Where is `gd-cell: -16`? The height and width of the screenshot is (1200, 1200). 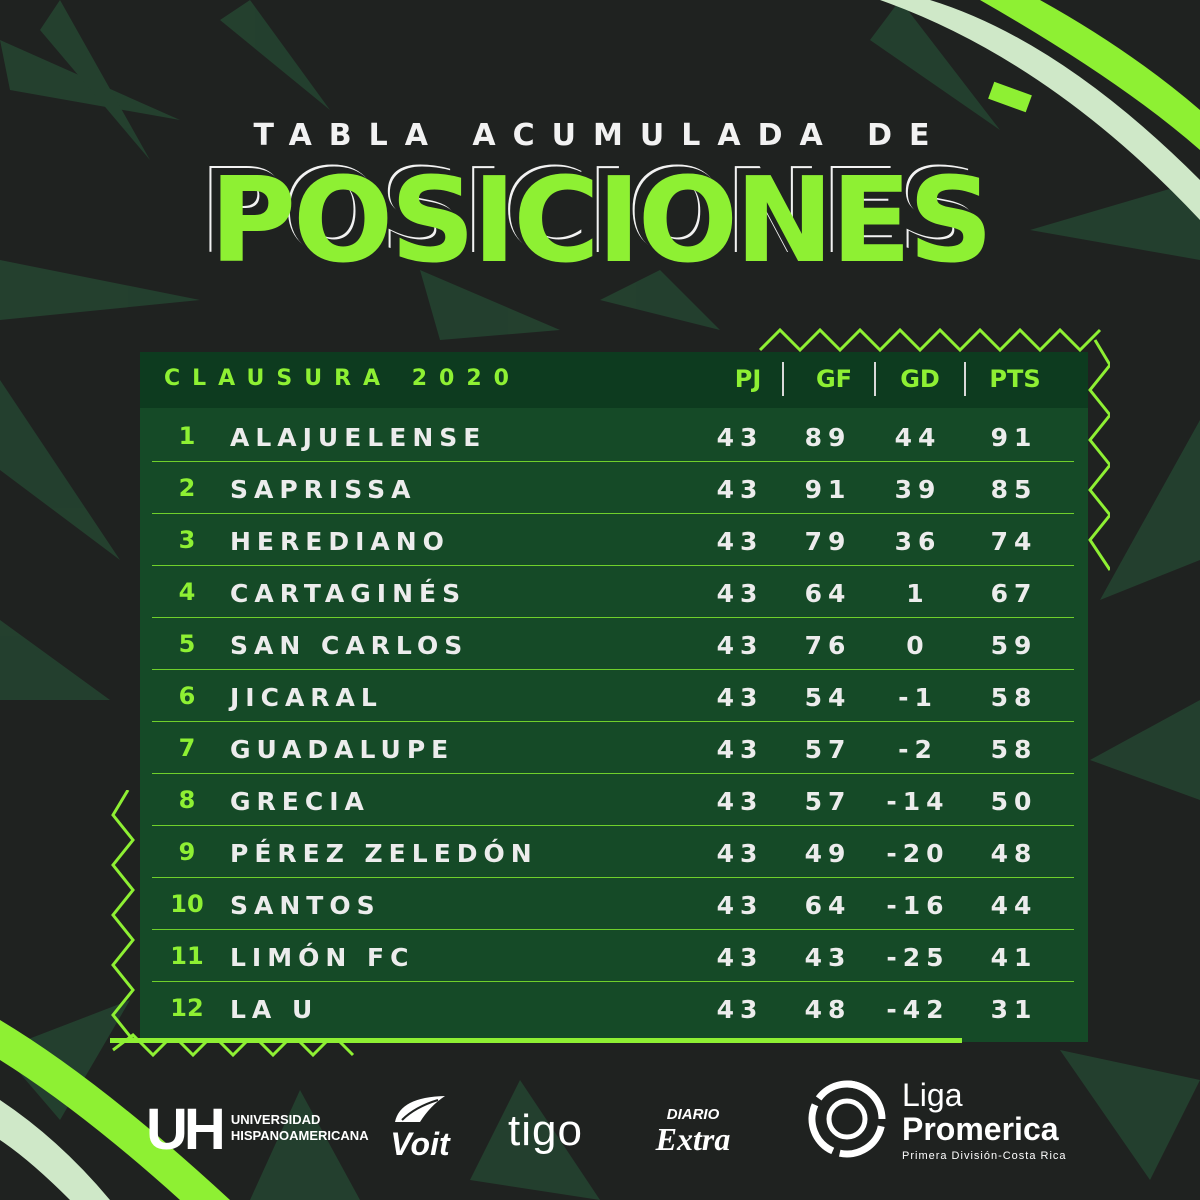
gd-cell: -16 is located at coordinates (918, 905).